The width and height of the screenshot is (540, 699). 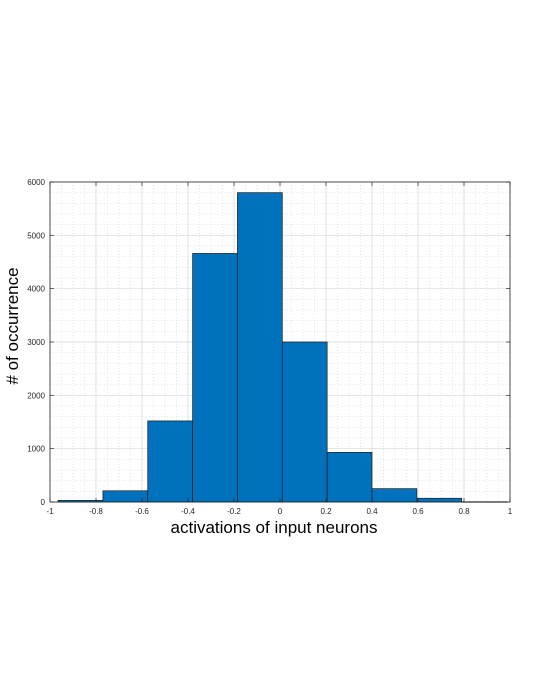 I want to click on x-tick-label: 0.6, so click(x=418, y=511).